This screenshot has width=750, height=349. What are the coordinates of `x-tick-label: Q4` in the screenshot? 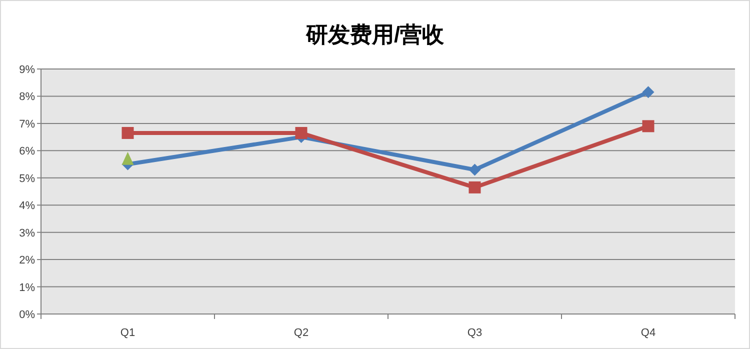 It's located at (648, 333).